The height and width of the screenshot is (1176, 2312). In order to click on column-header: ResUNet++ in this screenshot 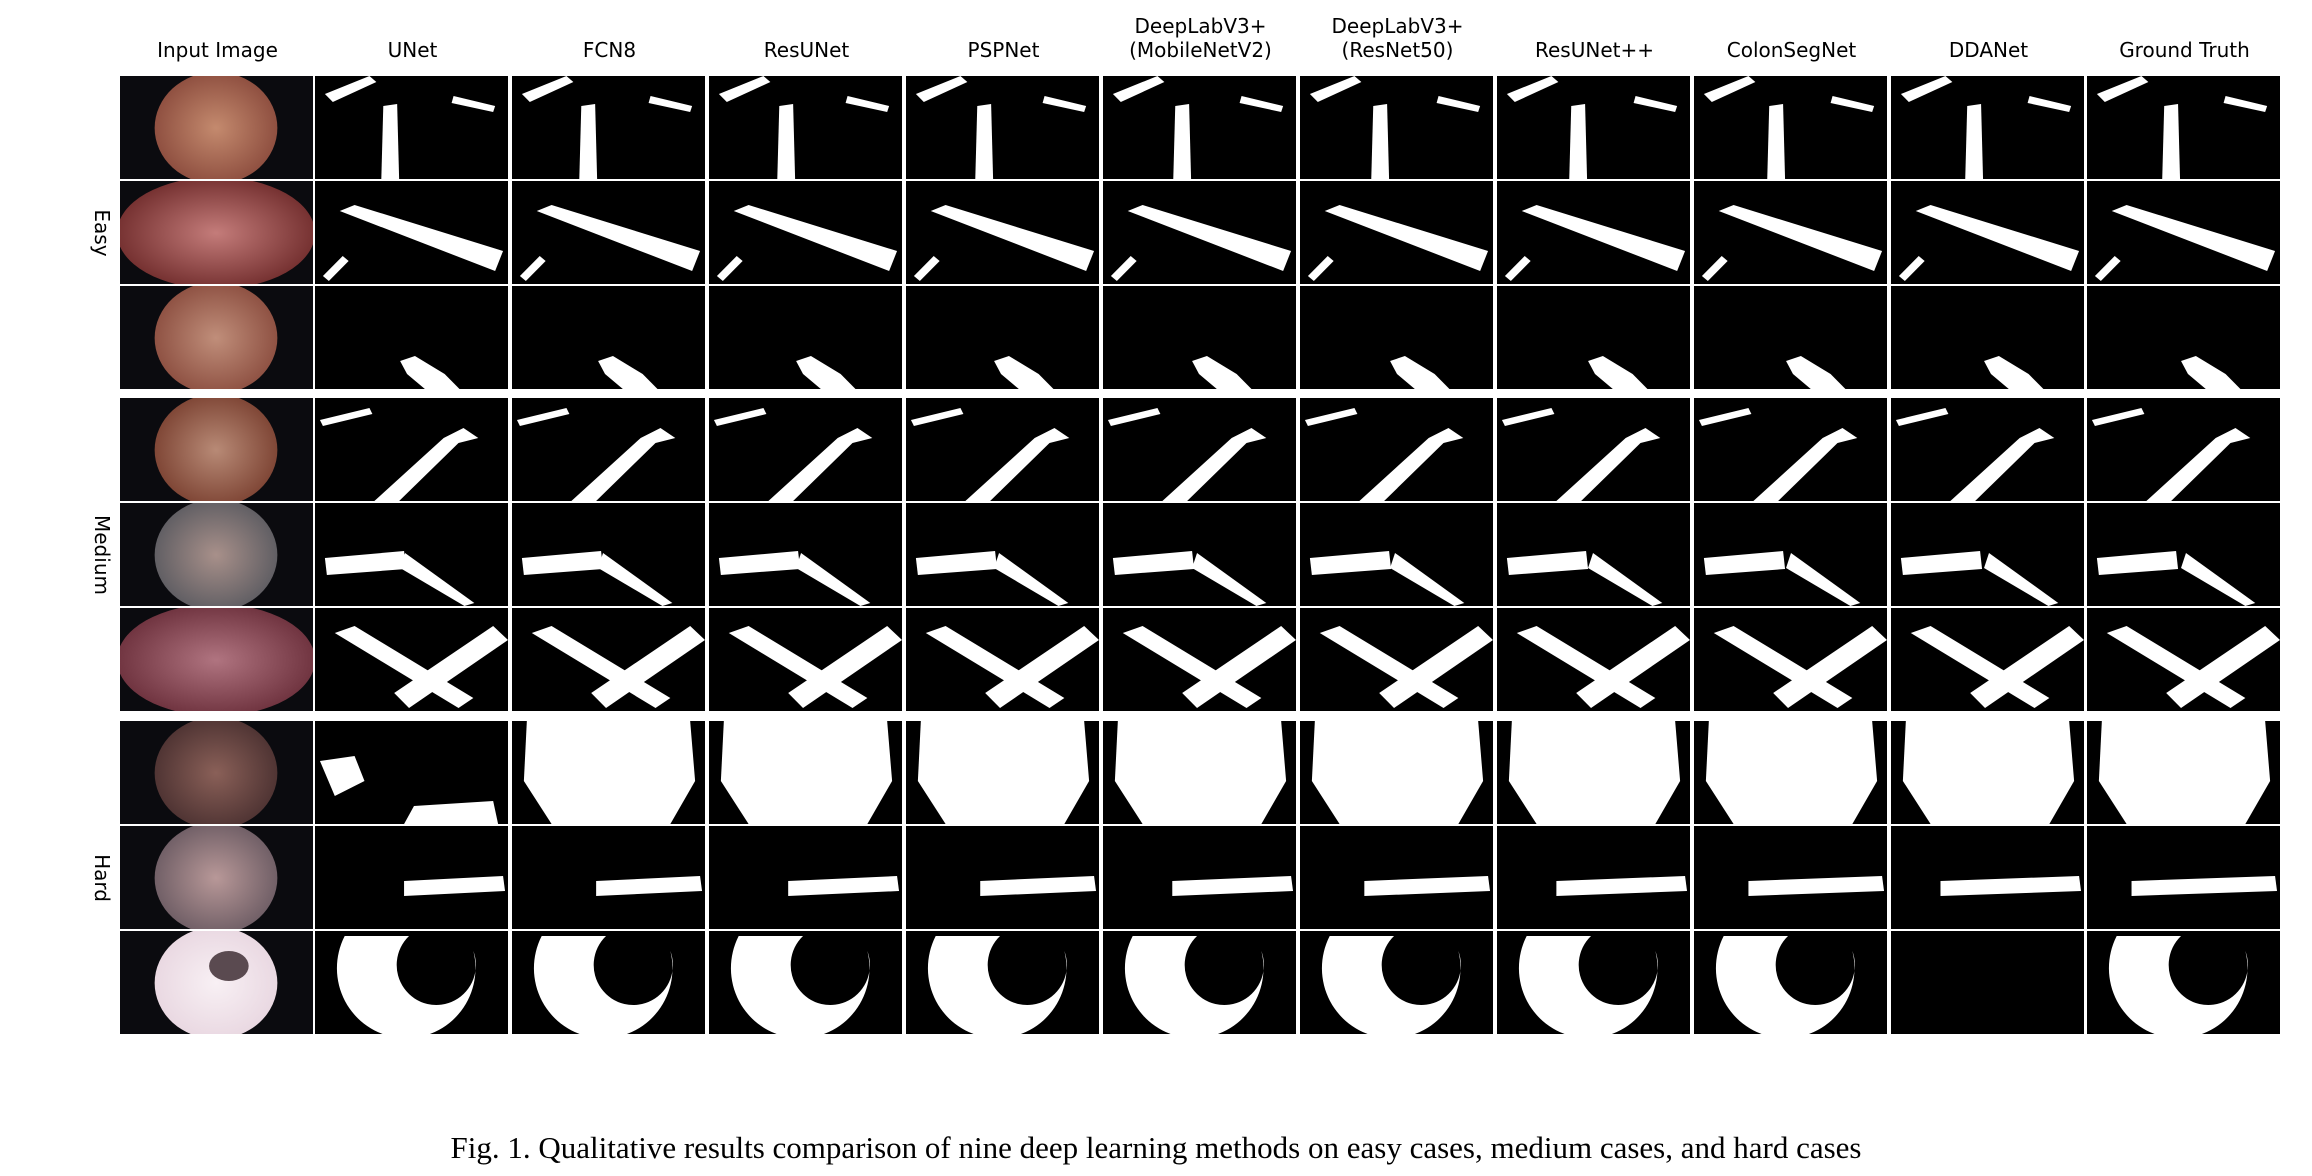, I will do `click(1594, 50)`.